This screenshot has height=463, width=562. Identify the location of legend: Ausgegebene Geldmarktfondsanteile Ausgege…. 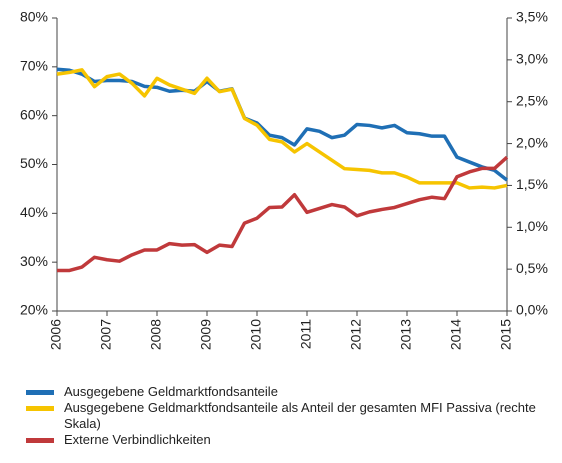
(286, 416).